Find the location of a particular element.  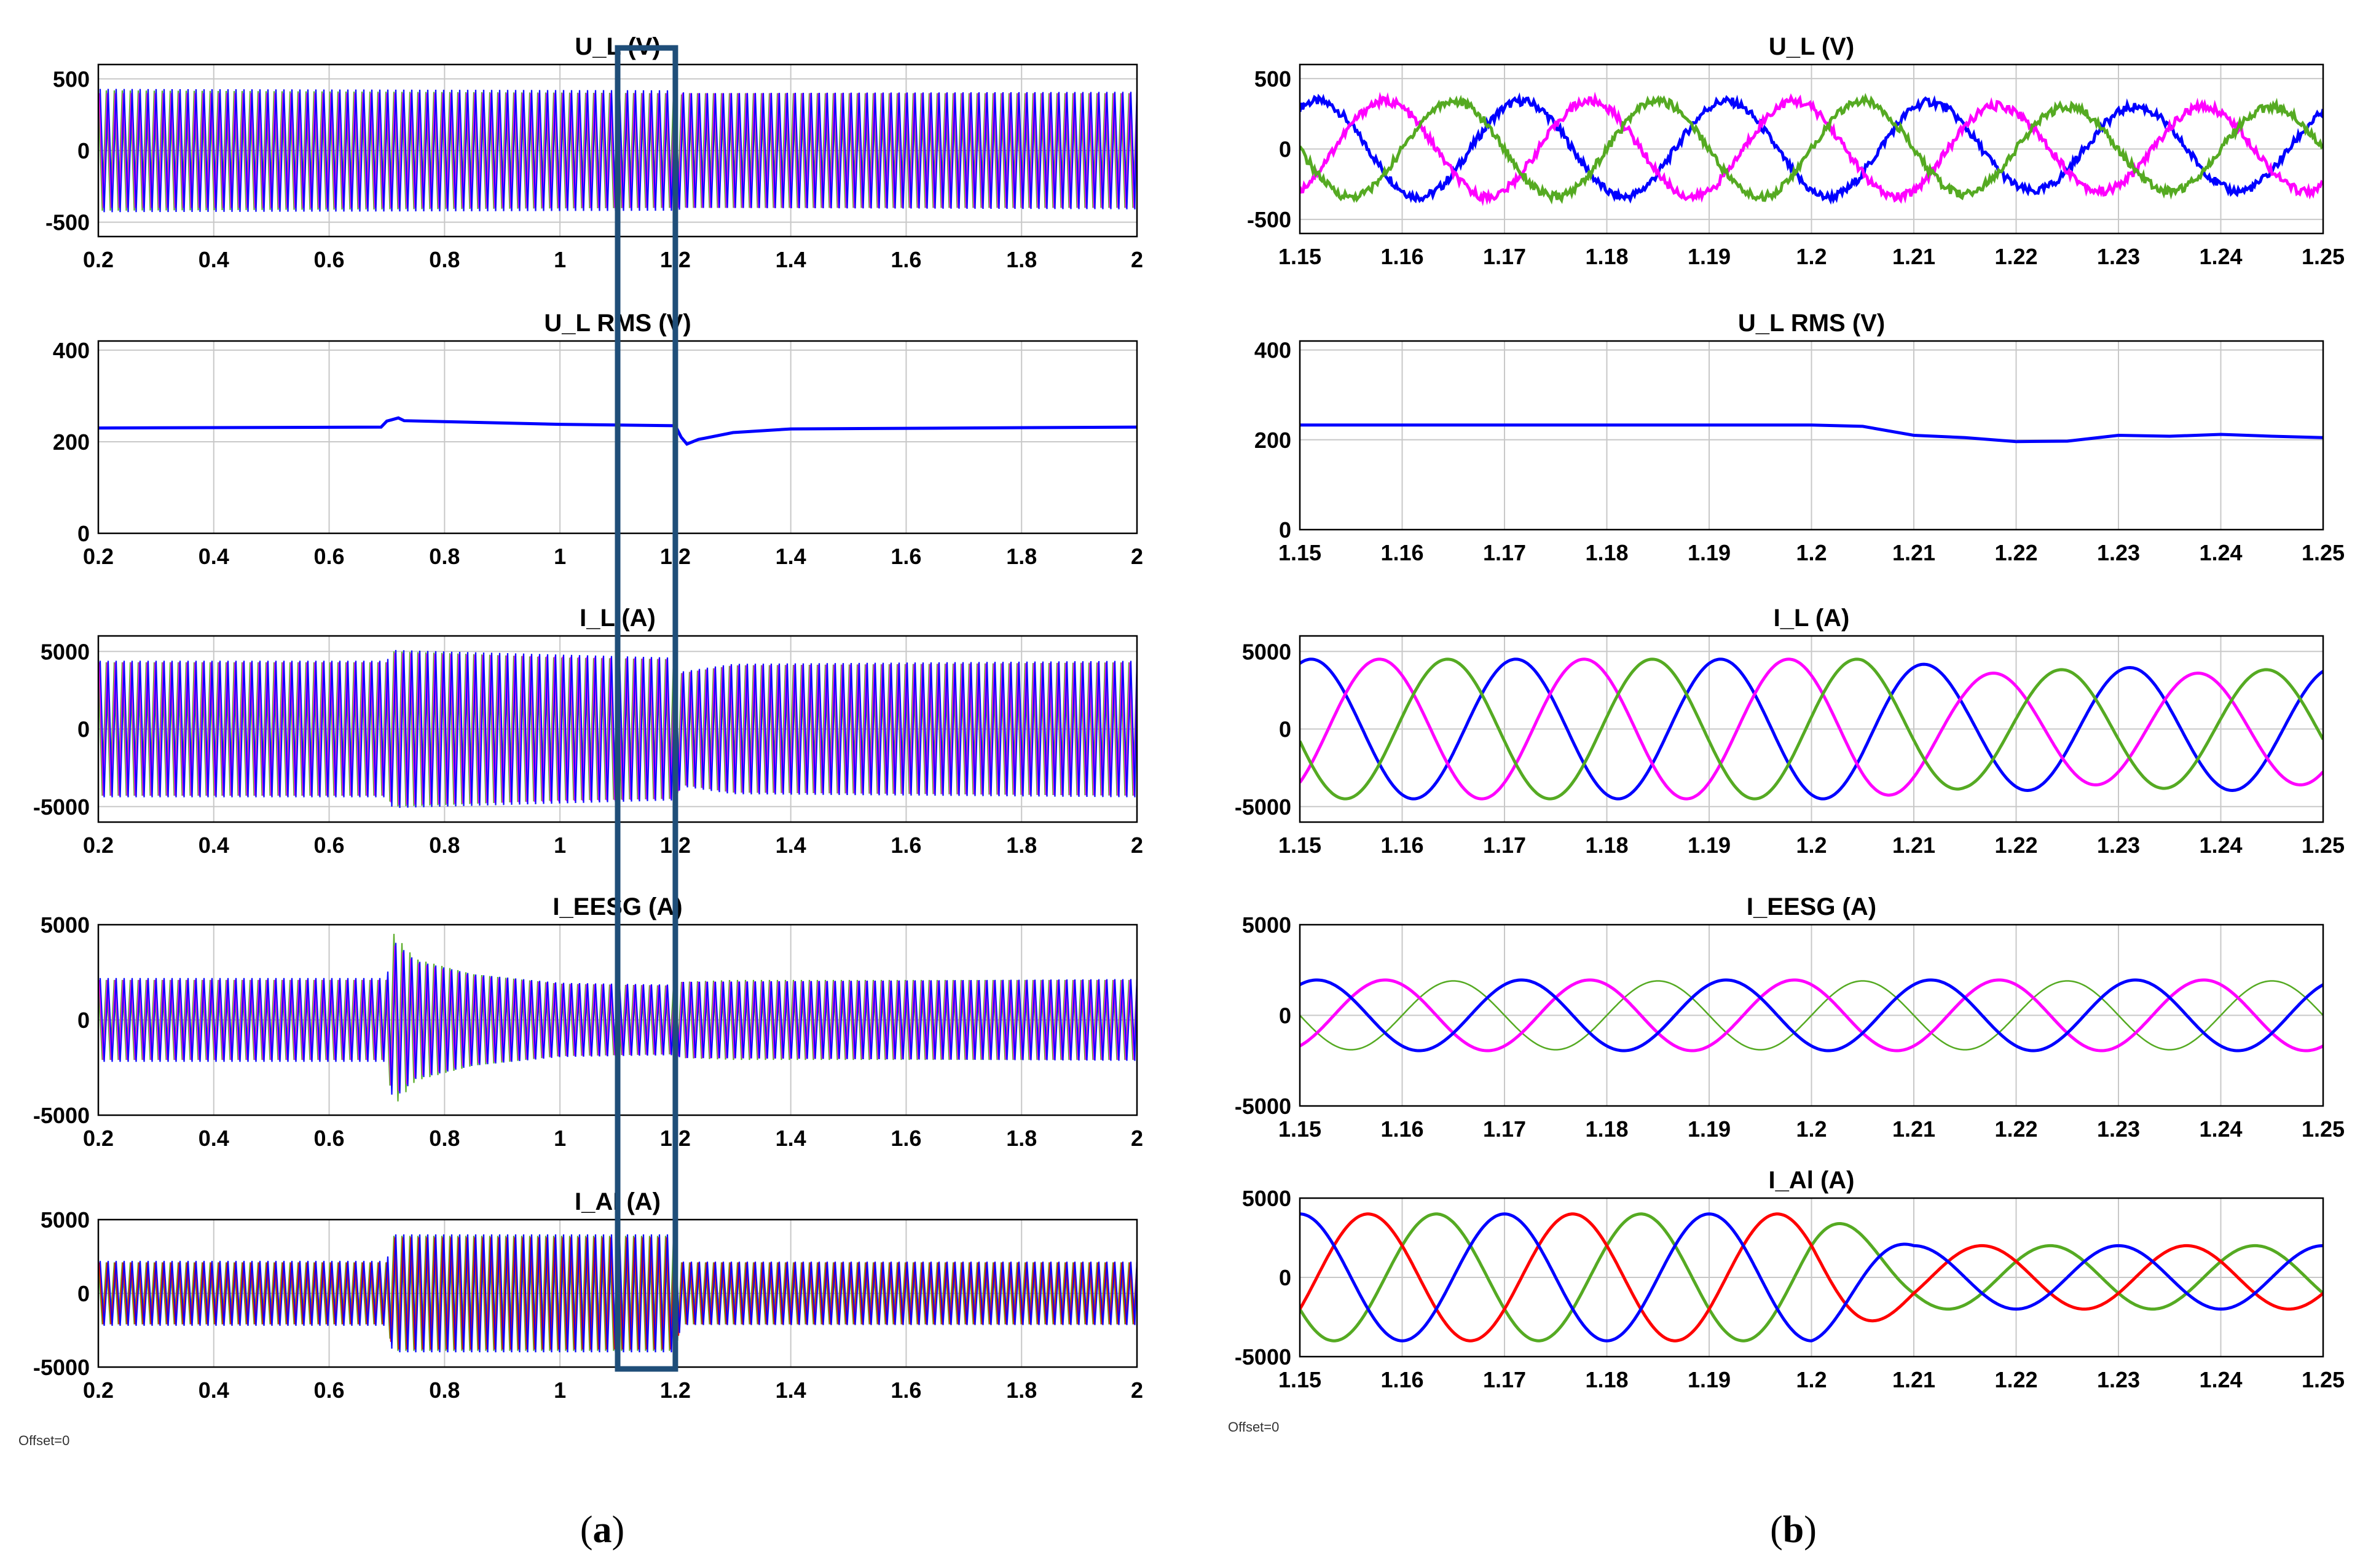

plot-a-2-xtick: 0.8 is located at coordinates (445, 845).